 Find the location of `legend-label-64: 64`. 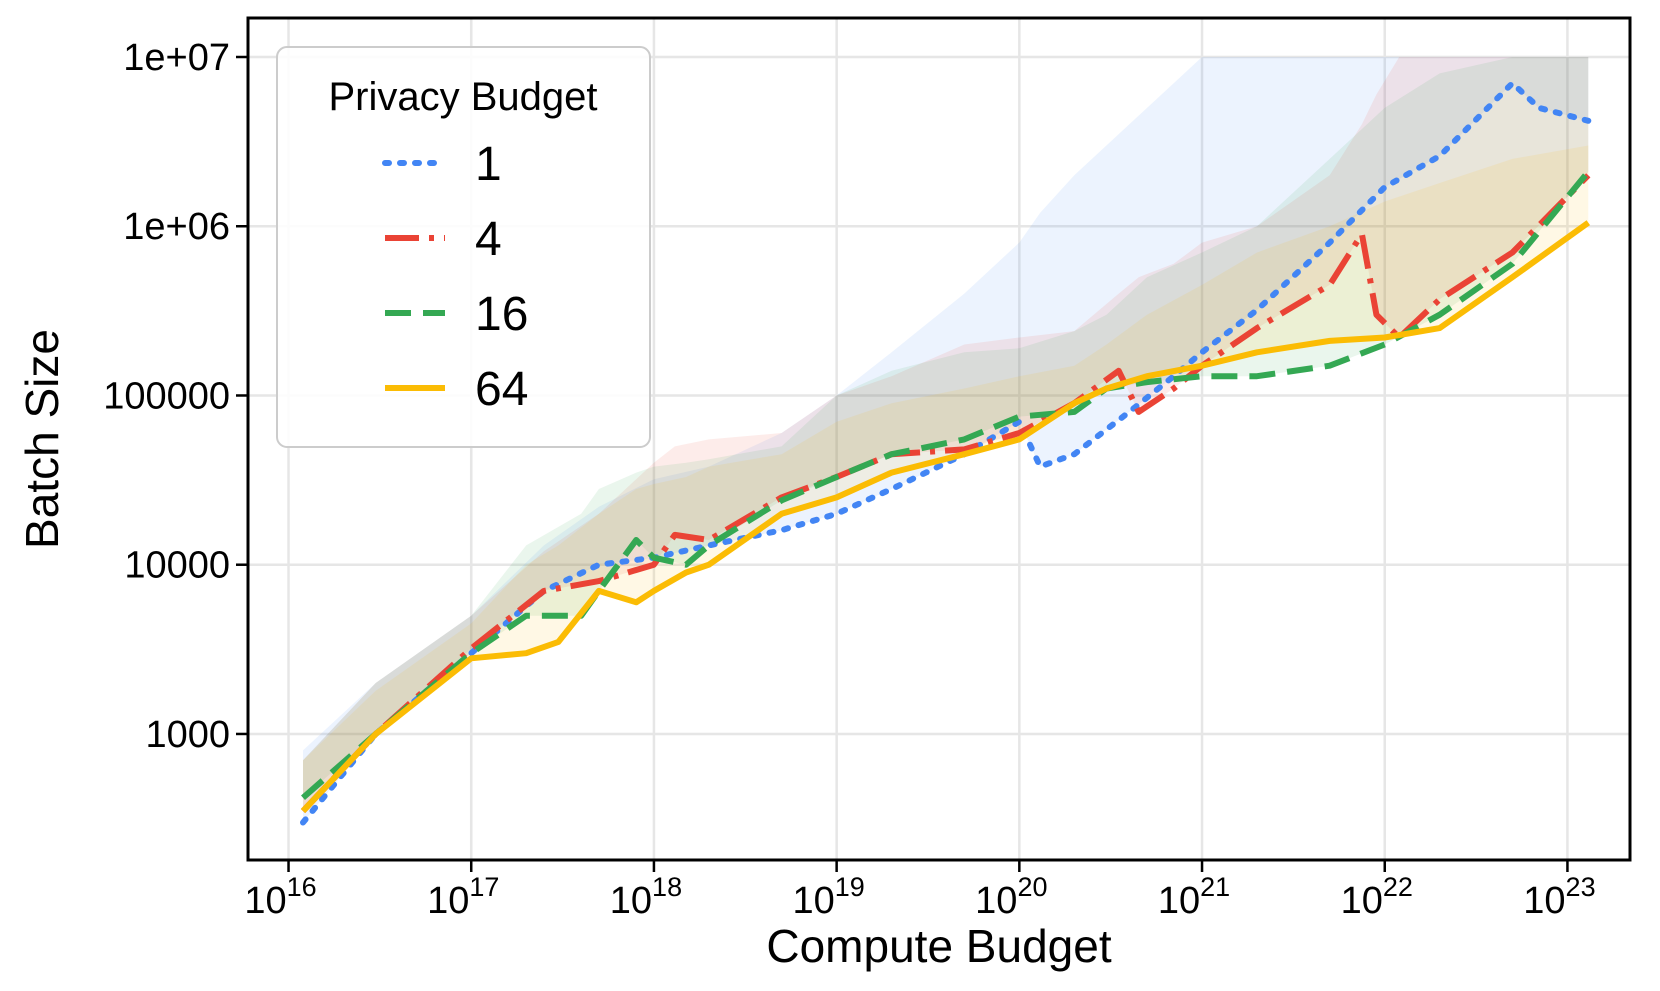

legend-label-64: 64 is located at coordinates (501, 389).